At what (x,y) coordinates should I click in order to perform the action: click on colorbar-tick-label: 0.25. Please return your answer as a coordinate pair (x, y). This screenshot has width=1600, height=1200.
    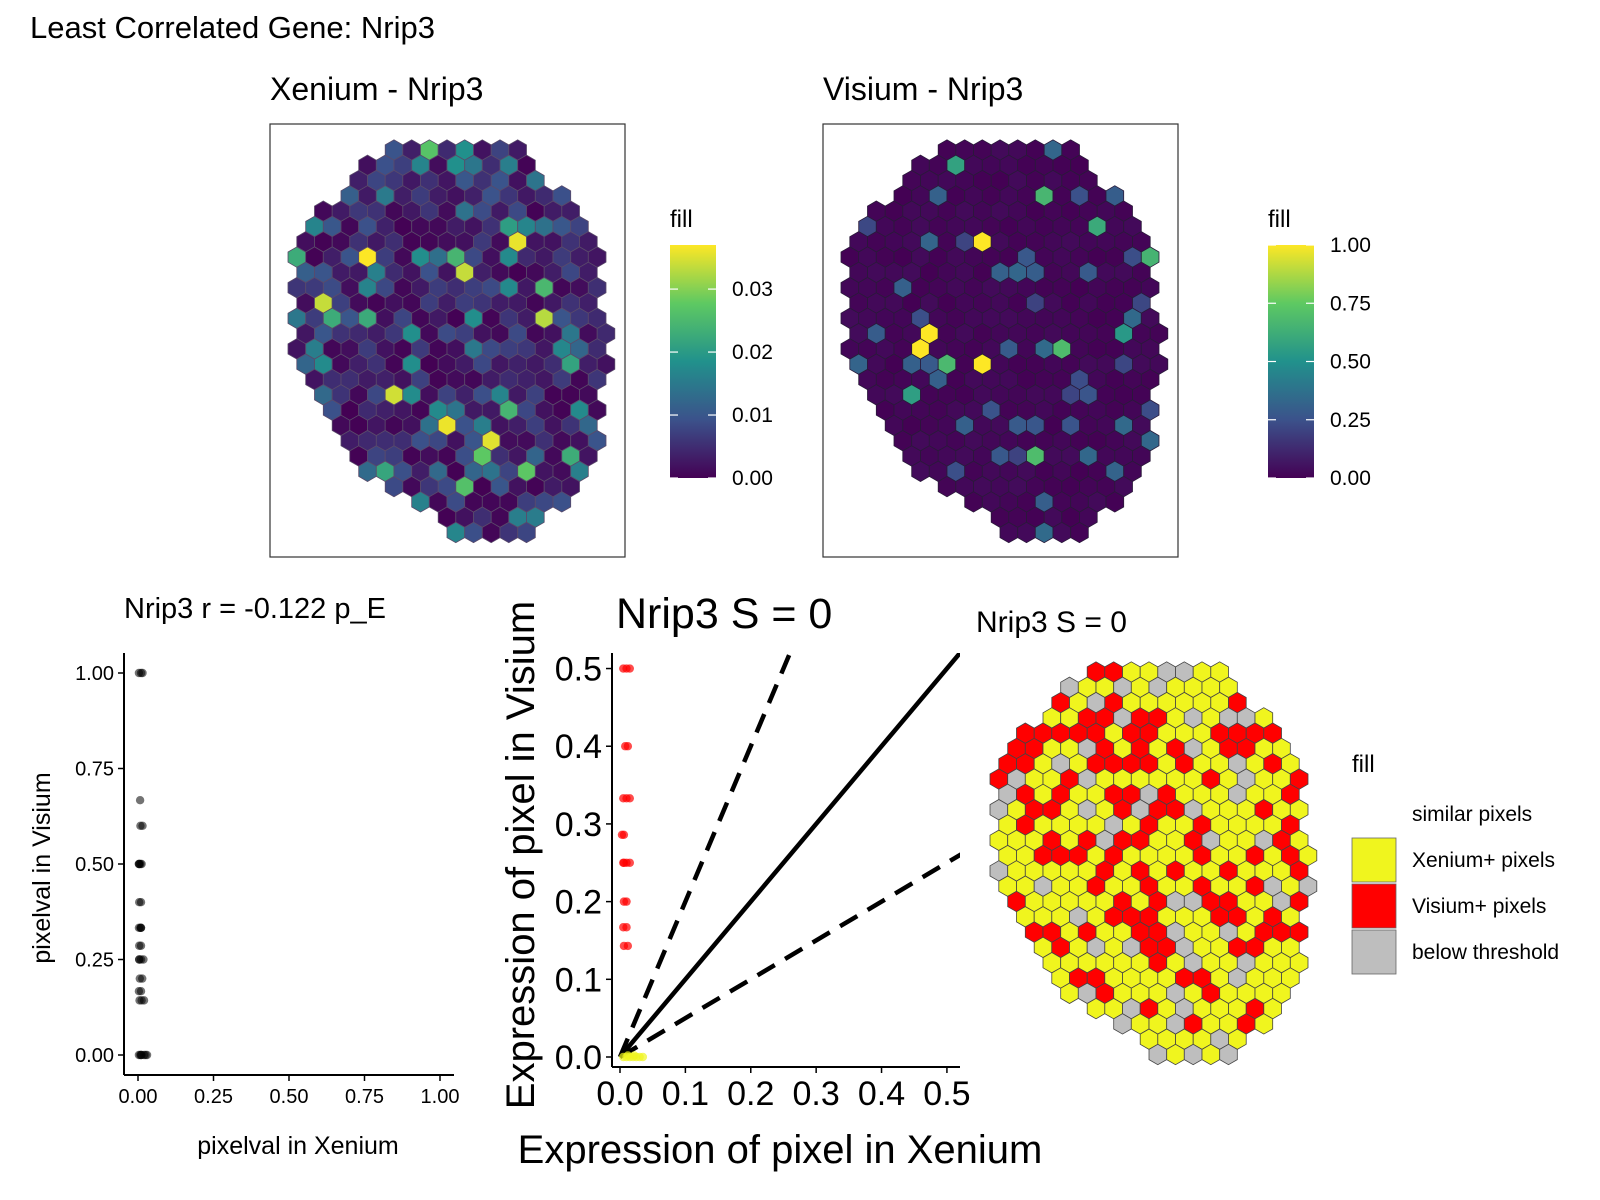
    Looking at the image, I should click on (1350, 420).